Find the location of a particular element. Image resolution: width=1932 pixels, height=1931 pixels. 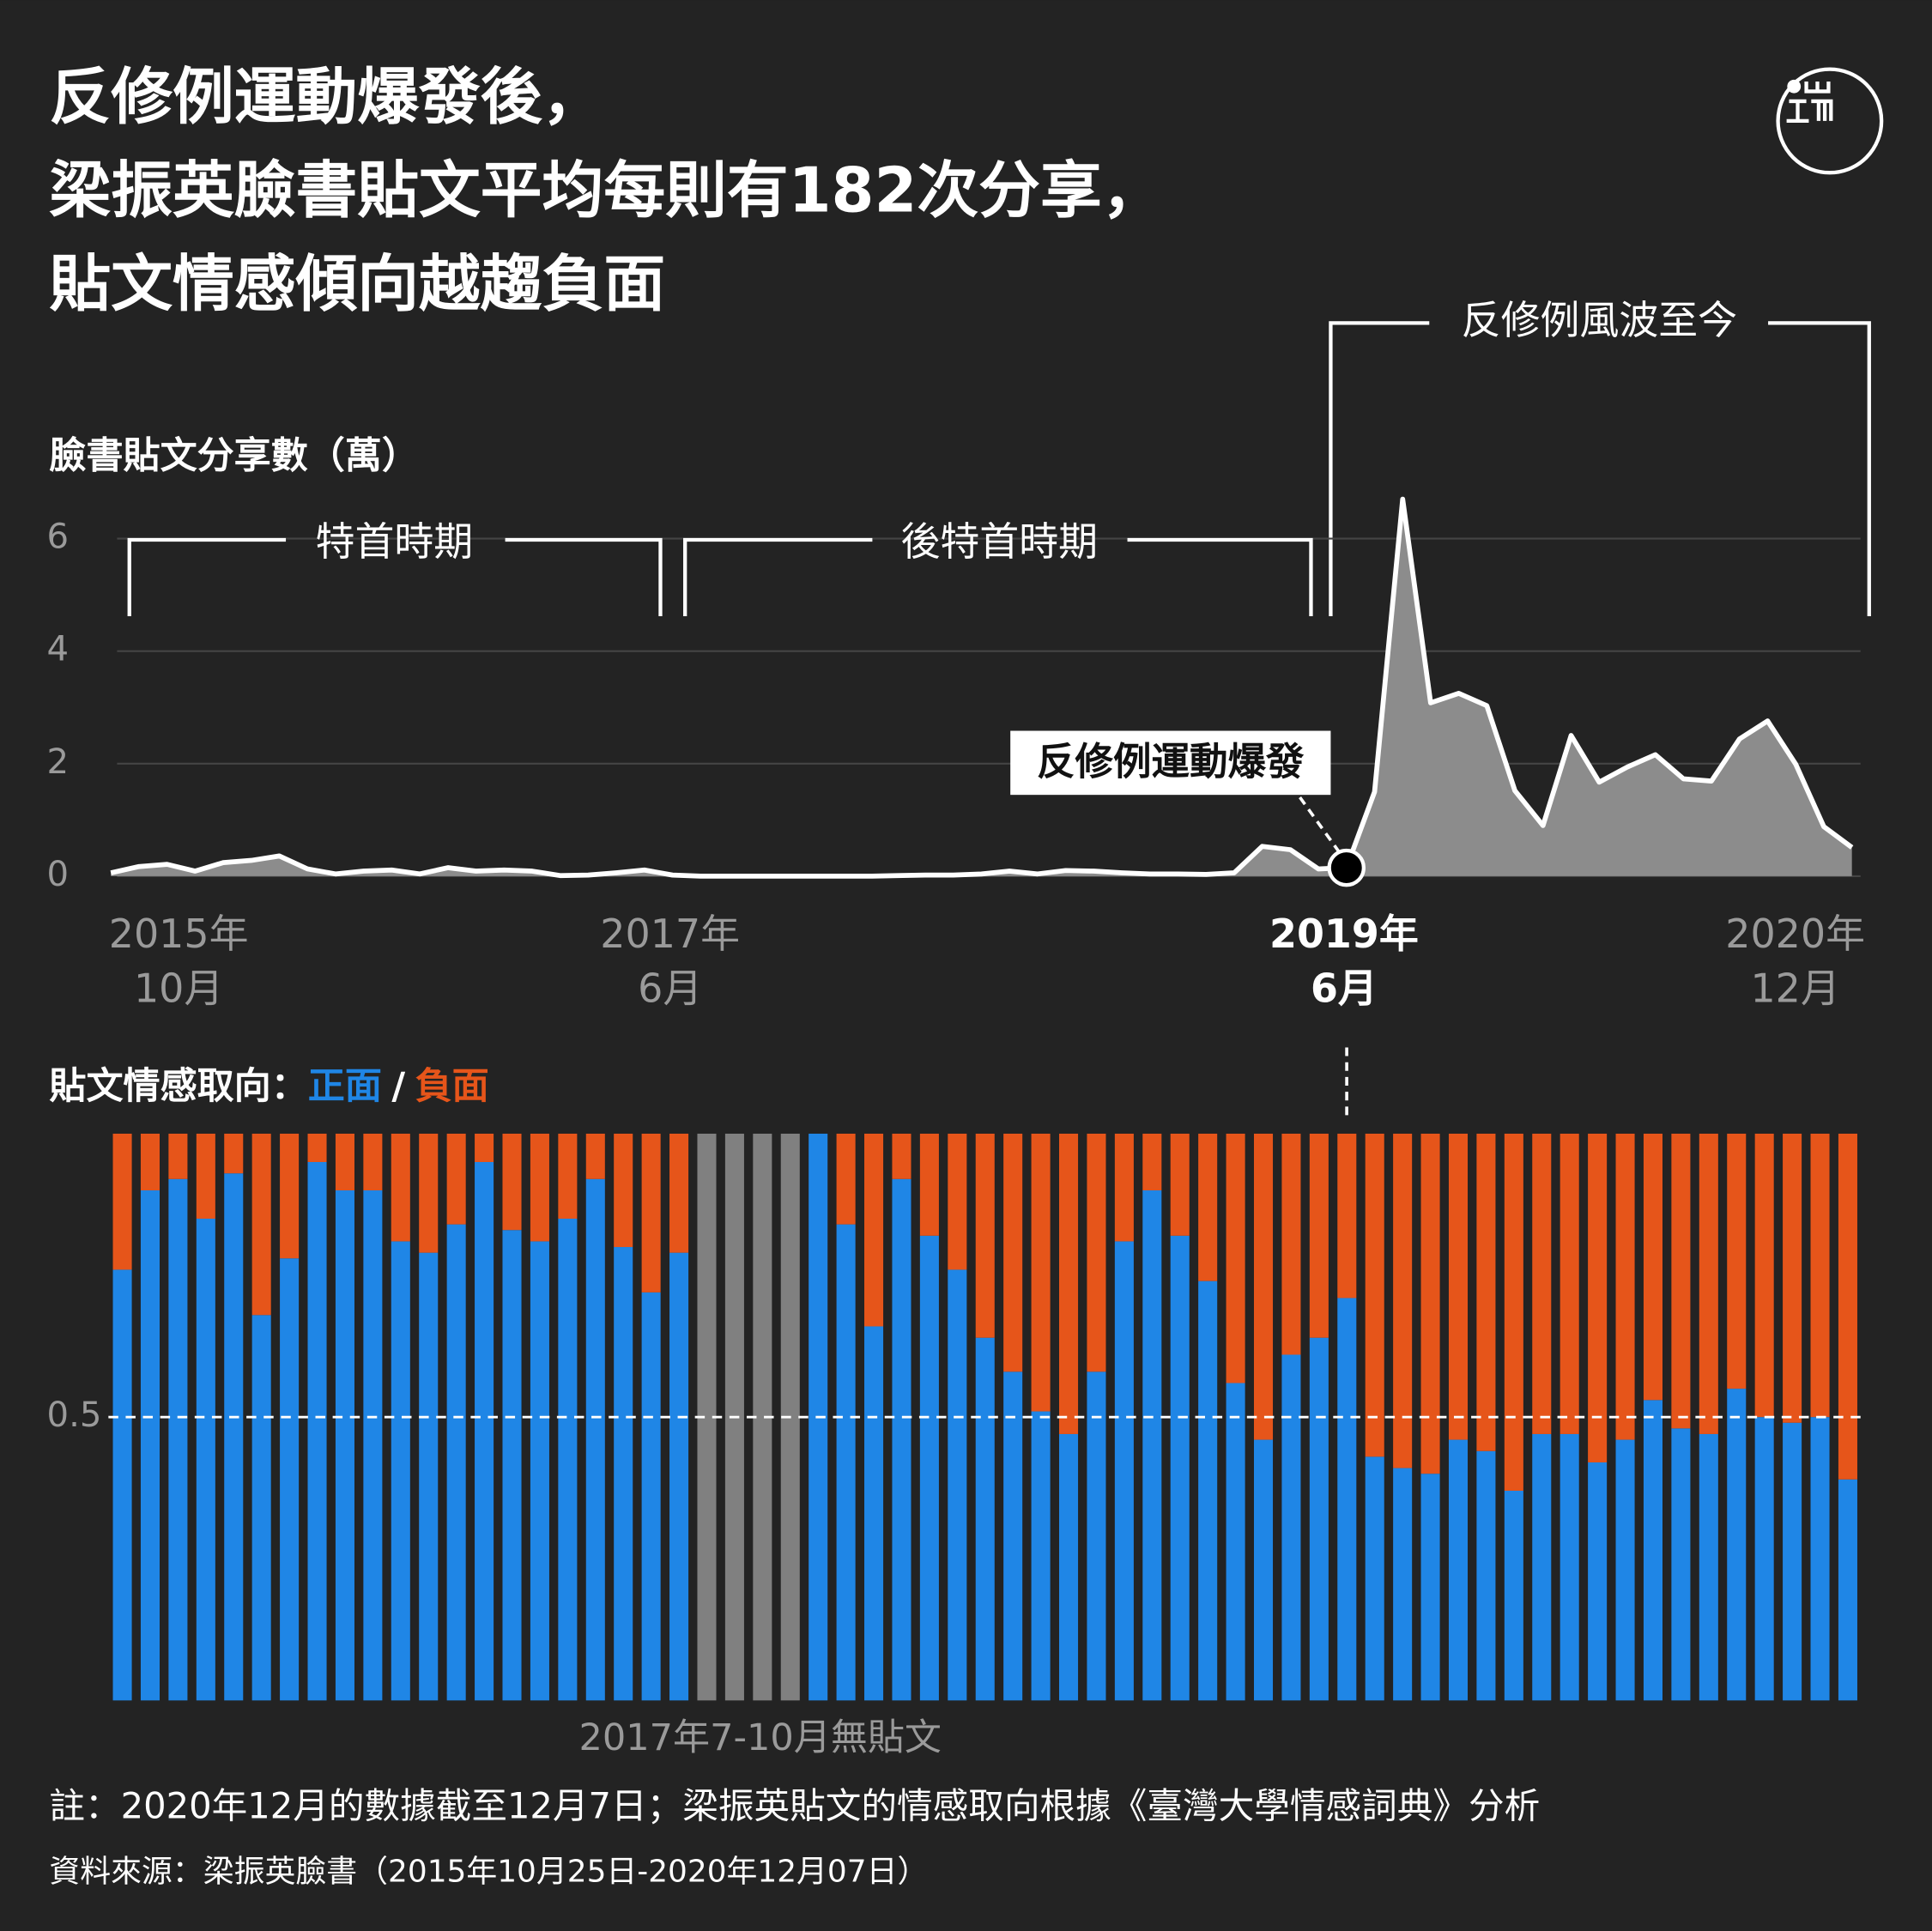

legend-entry: 正面 is located at coordinates (345, 1085).